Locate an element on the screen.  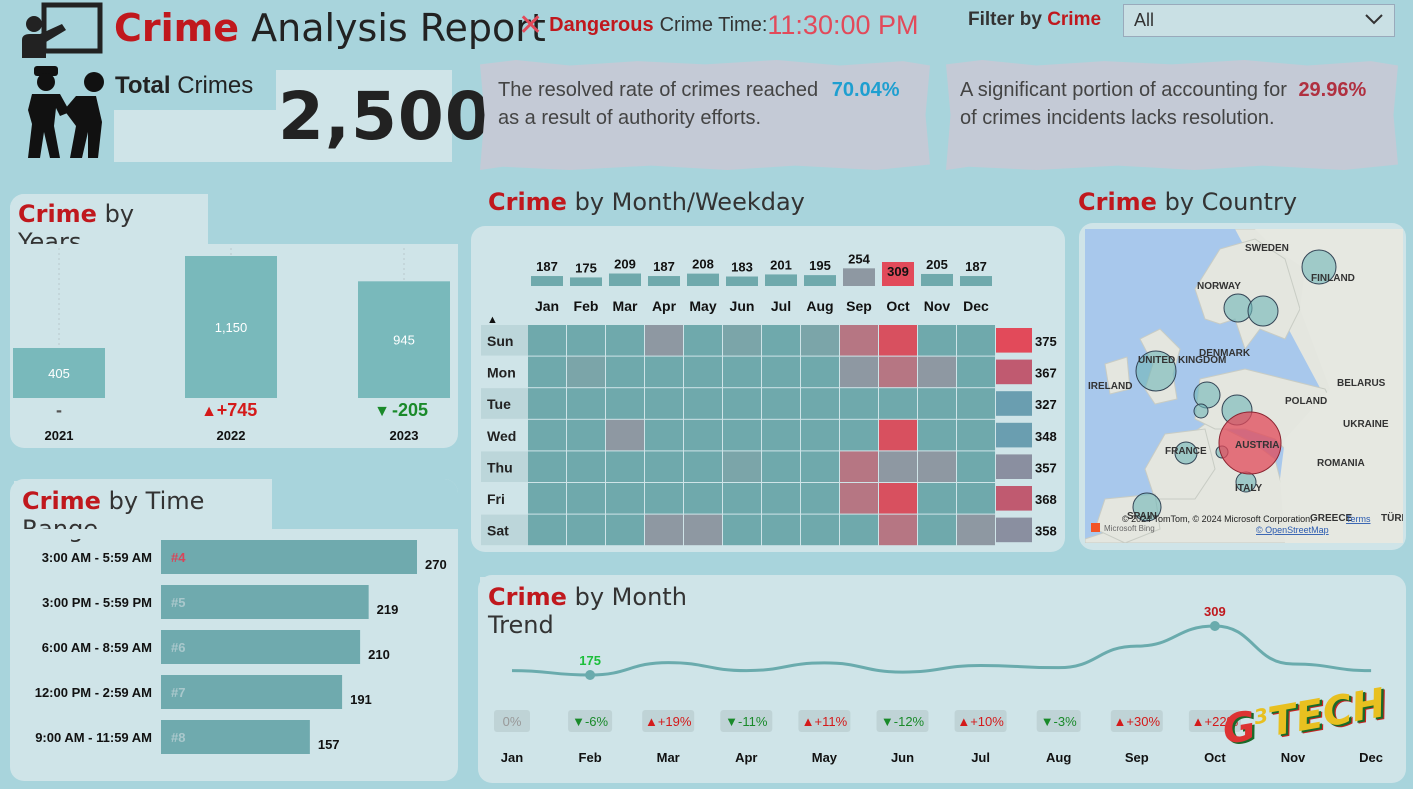
trend-month-label: Oct is located at coordinates (1215, 757).